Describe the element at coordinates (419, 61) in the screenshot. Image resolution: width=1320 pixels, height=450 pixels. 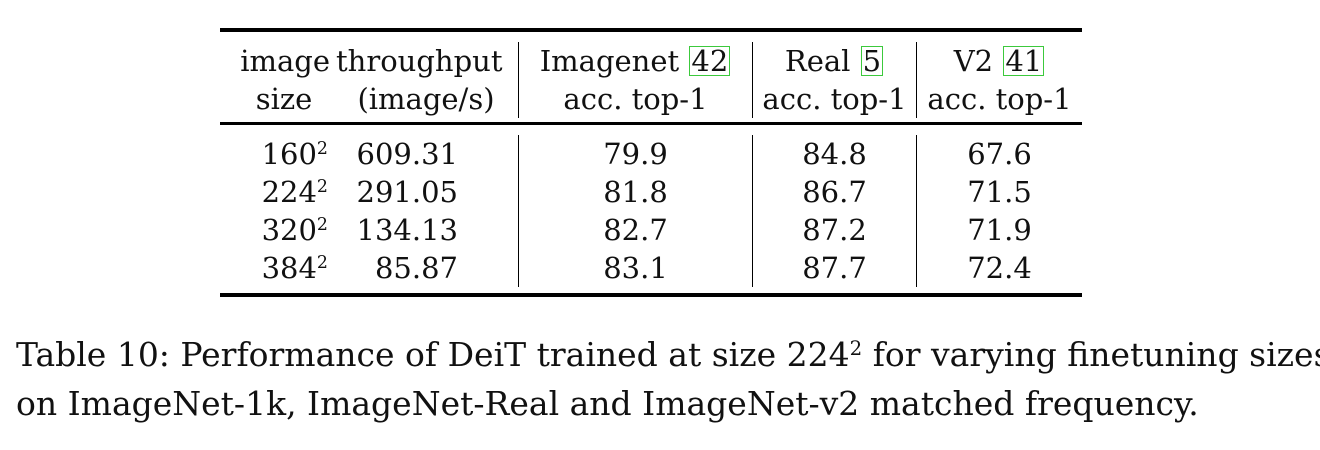
I see `header-throughput-top: throughput` at that location.